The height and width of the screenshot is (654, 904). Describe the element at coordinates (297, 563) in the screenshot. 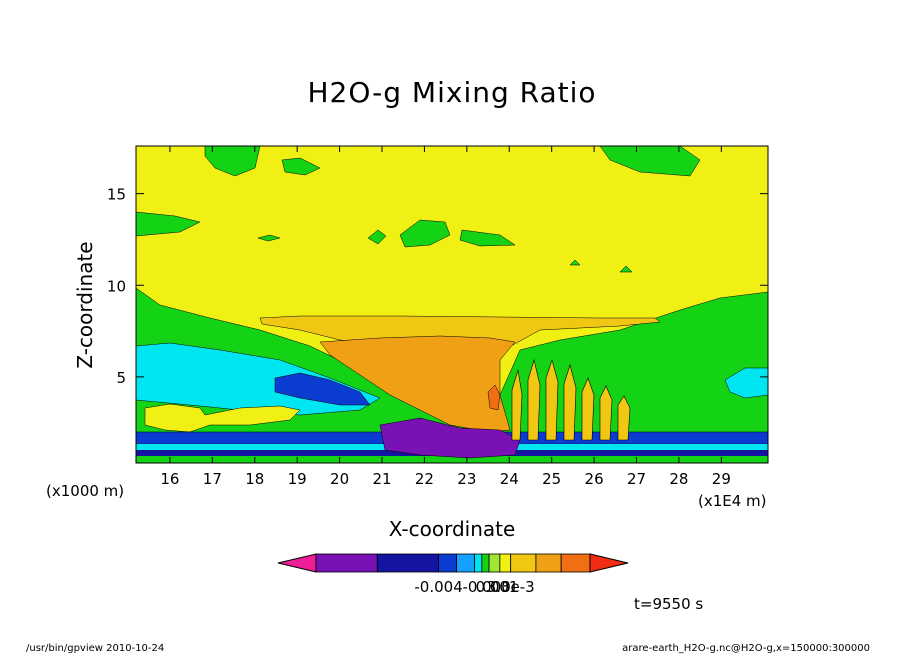

I see `colorbar-low-triangle` at that location.